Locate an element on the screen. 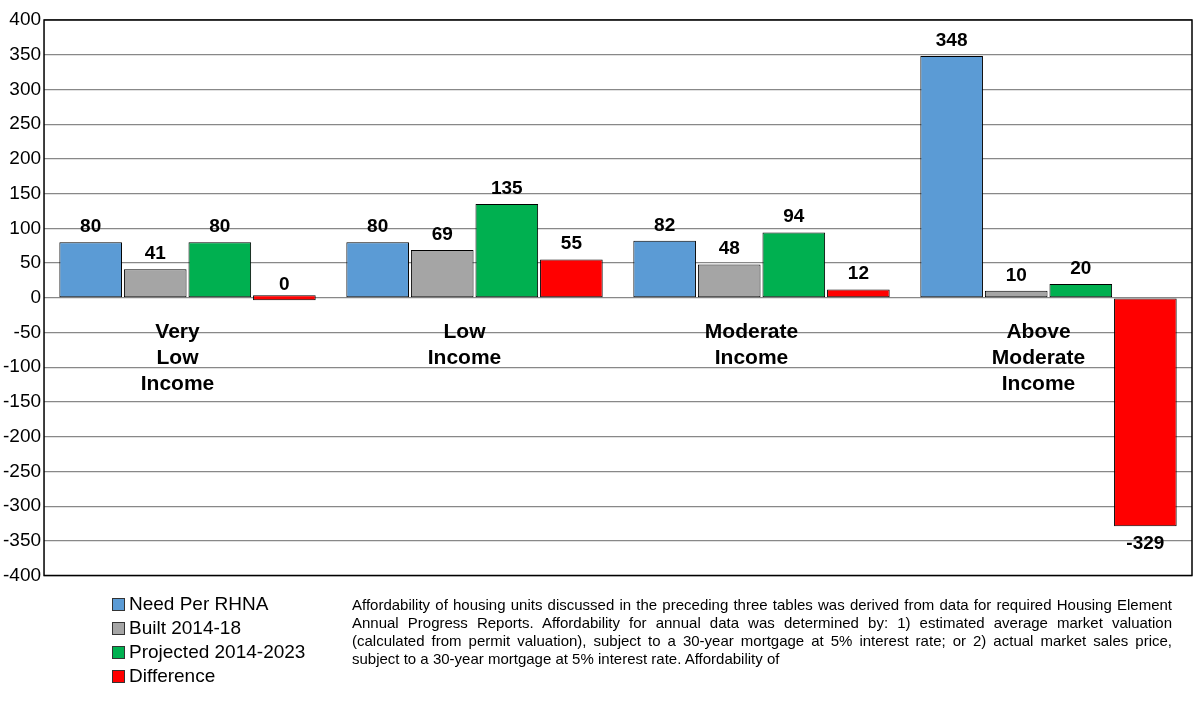 This screenshot has height=717, width=1202. data-label: 69 is located at coordinates (442, 233).